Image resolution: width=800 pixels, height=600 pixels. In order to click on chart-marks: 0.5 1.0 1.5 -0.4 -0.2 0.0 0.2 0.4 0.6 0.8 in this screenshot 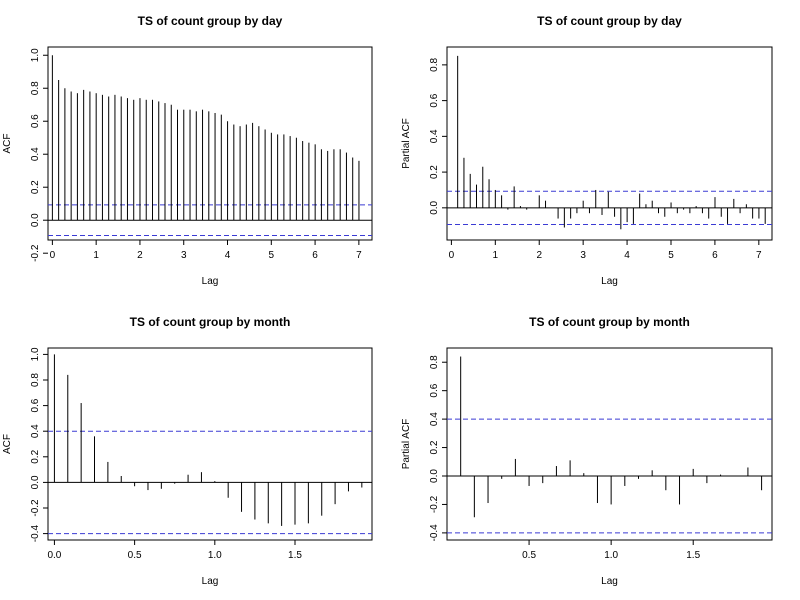, I will do `click(600, 458)`.